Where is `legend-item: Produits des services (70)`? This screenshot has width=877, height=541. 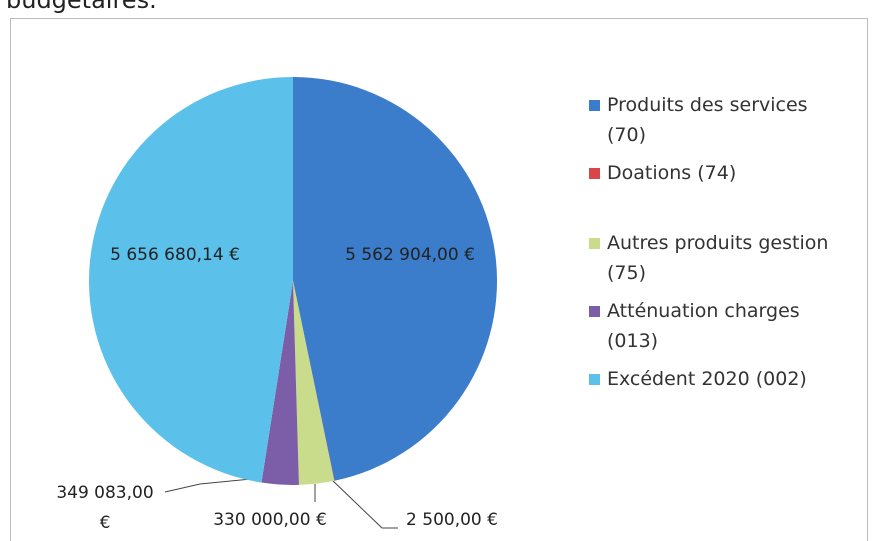
legend-item: Produits des services (70) is located at coordinates (716, 120).